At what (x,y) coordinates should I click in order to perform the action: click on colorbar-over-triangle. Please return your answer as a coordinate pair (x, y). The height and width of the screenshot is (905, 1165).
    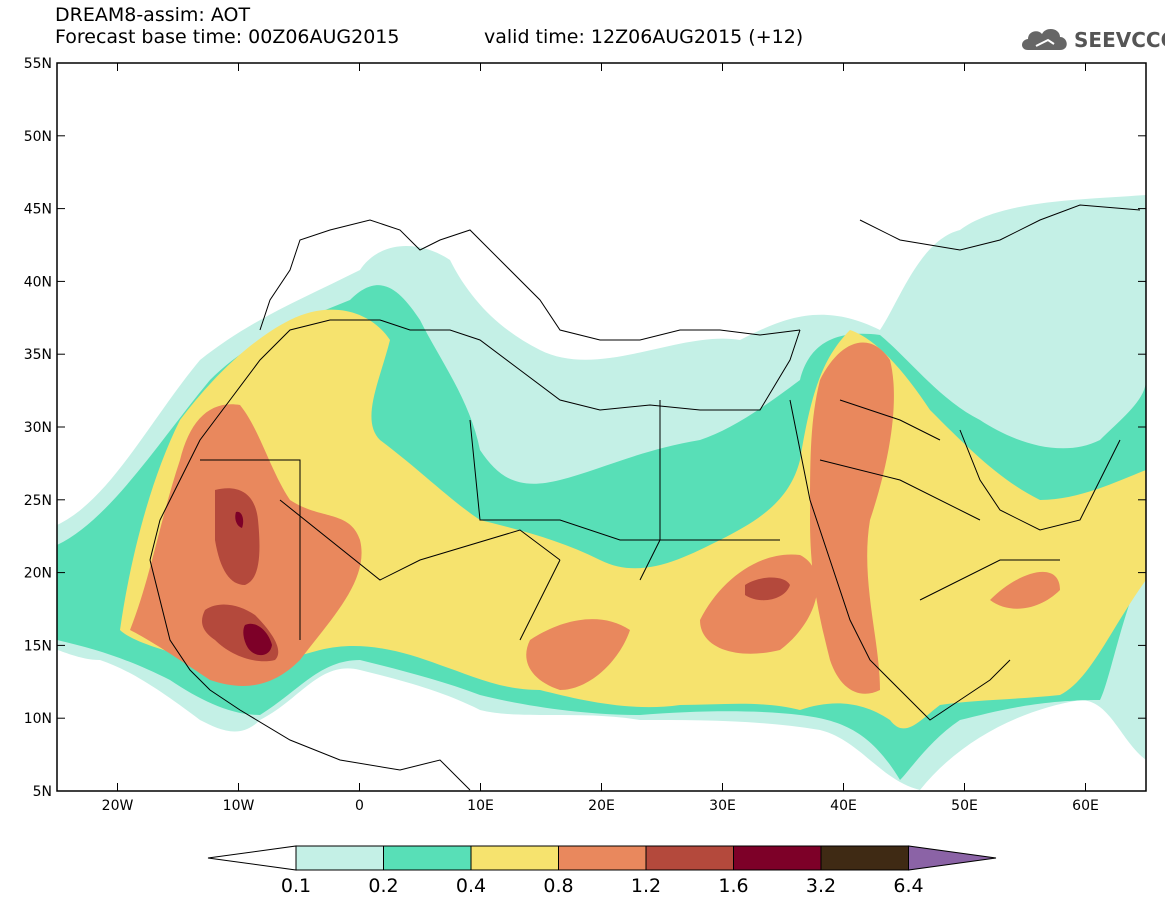
    Looking at the image, I should click on (952, 858).